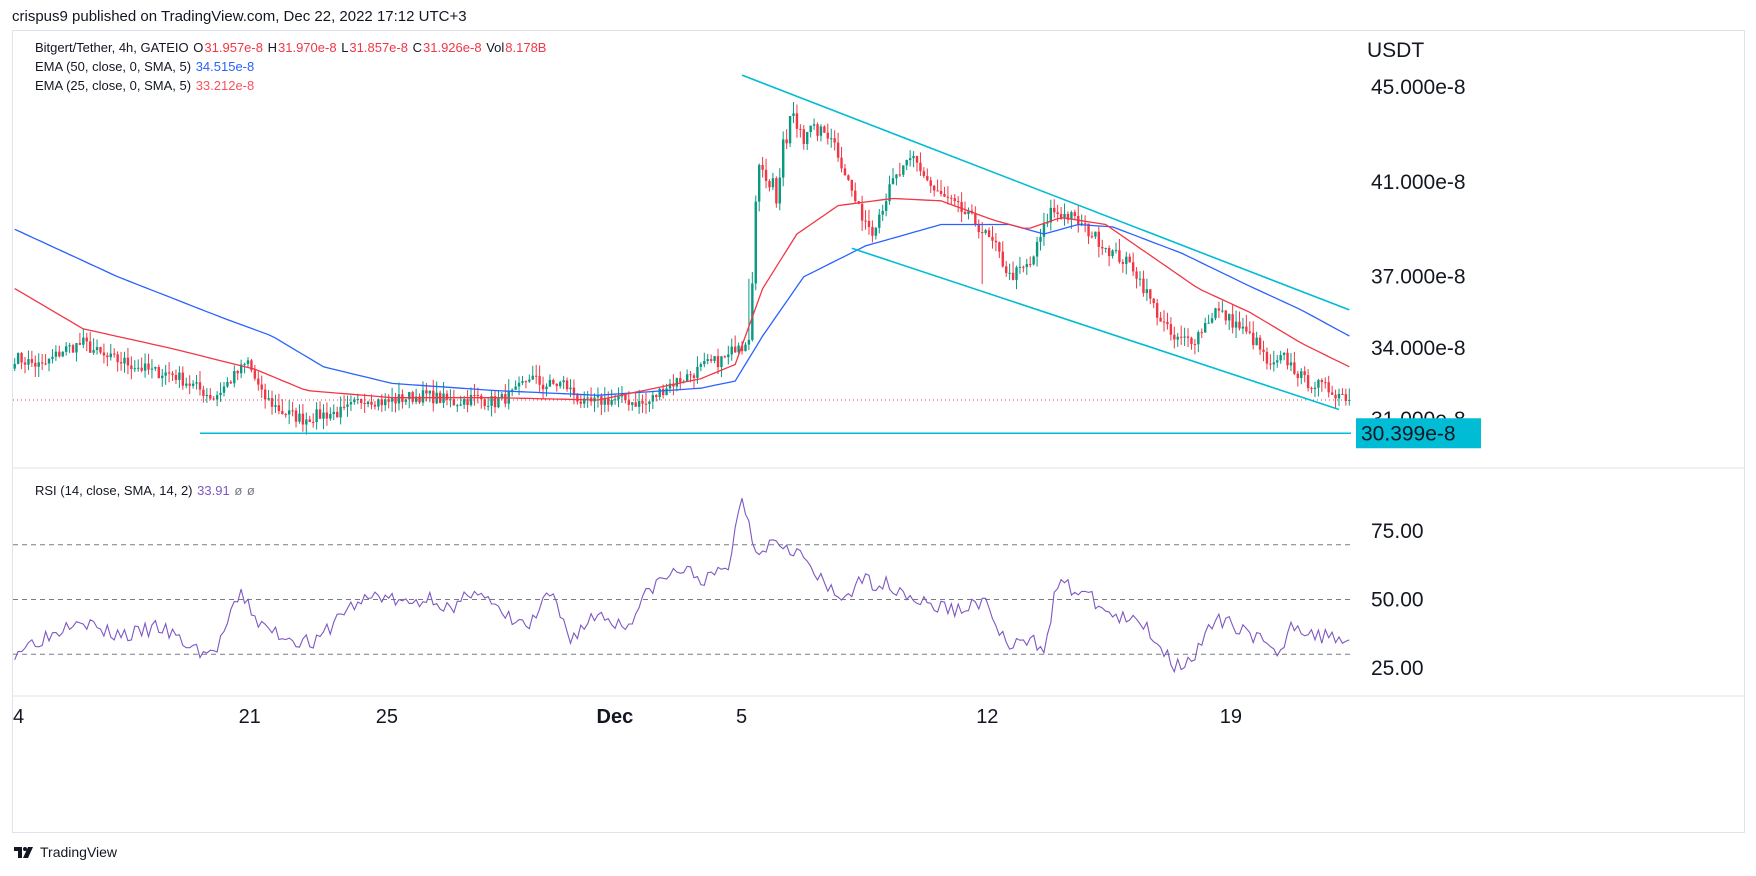 The image size is (1756, 876). What do you see at coordinates (378, 47) in the screenshot?
I see `low-value: 31.857e-8` at bounding box center [378, 47].